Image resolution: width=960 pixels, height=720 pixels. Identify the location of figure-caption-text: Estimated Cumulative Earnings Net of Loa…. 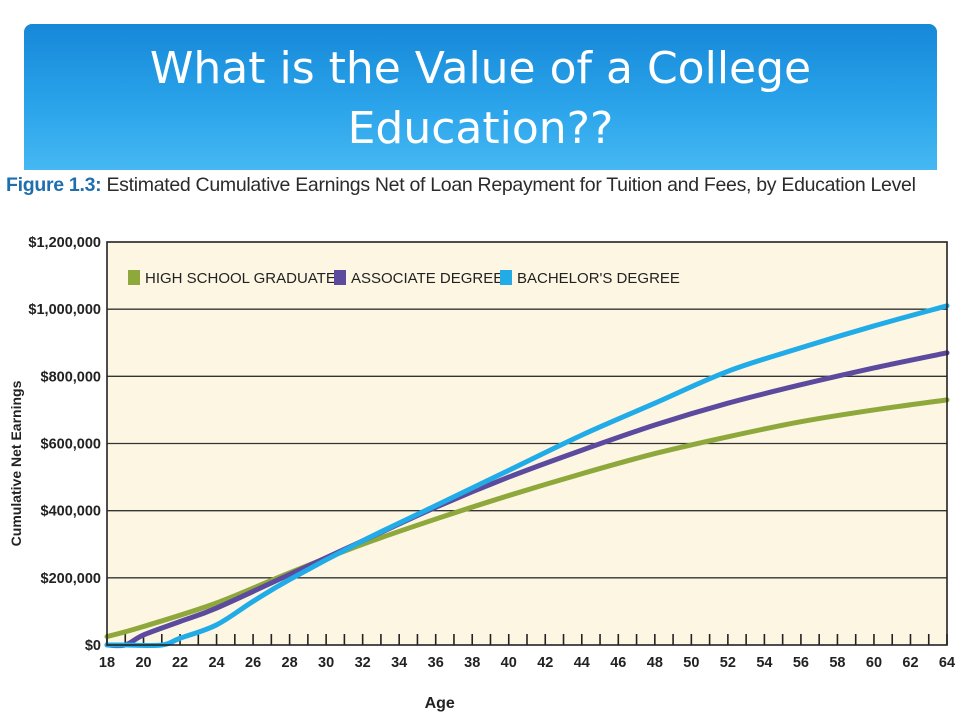
(511, 185).